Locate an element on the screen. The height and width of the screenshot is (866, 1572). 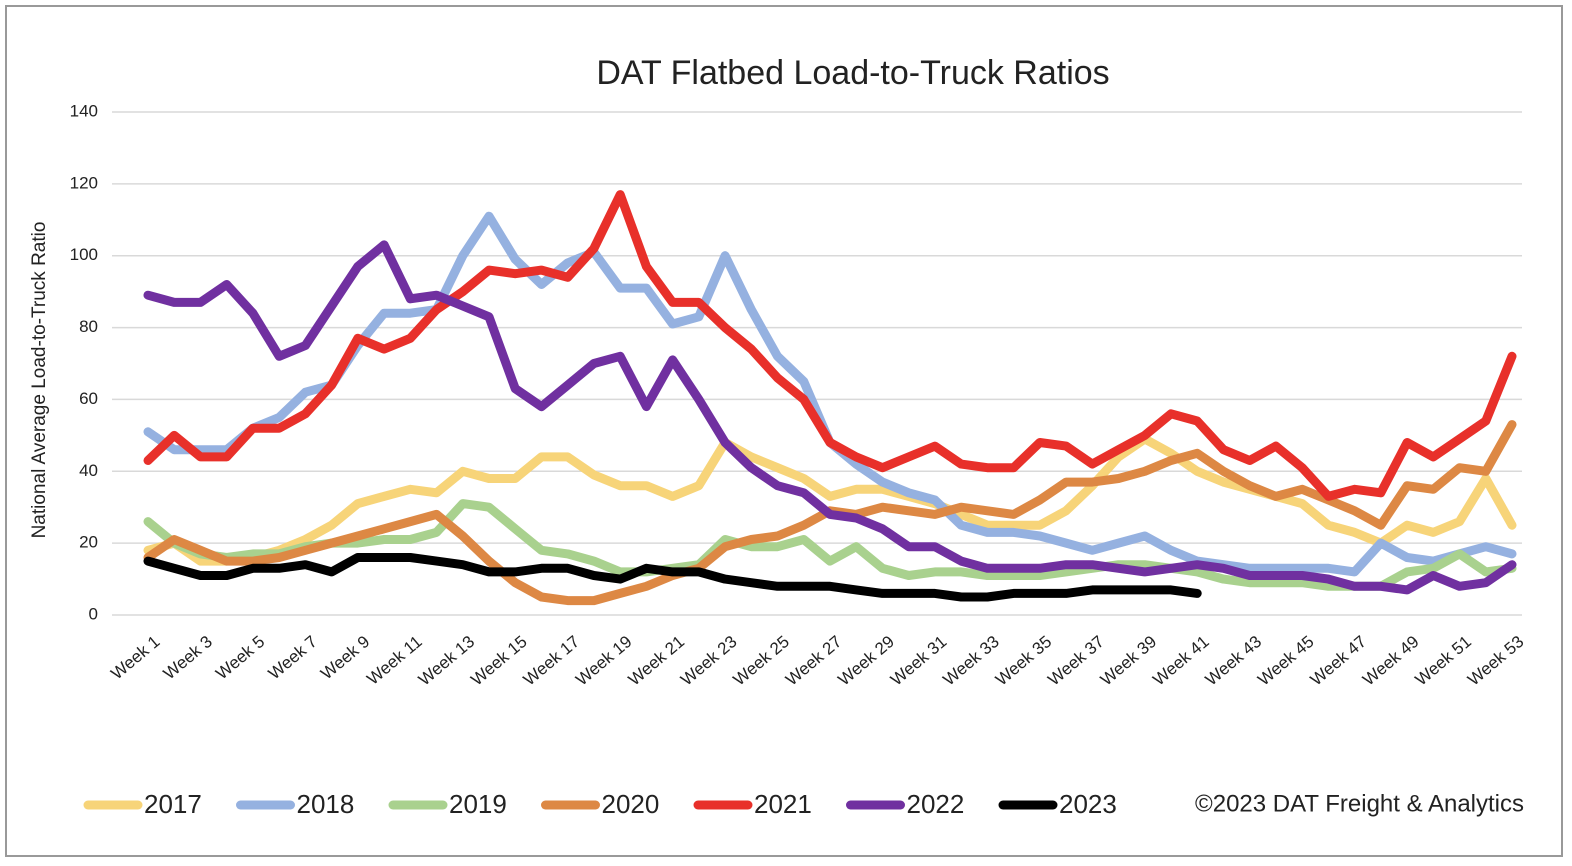
legend-label: 2020 is located at coordinates (631, 804).